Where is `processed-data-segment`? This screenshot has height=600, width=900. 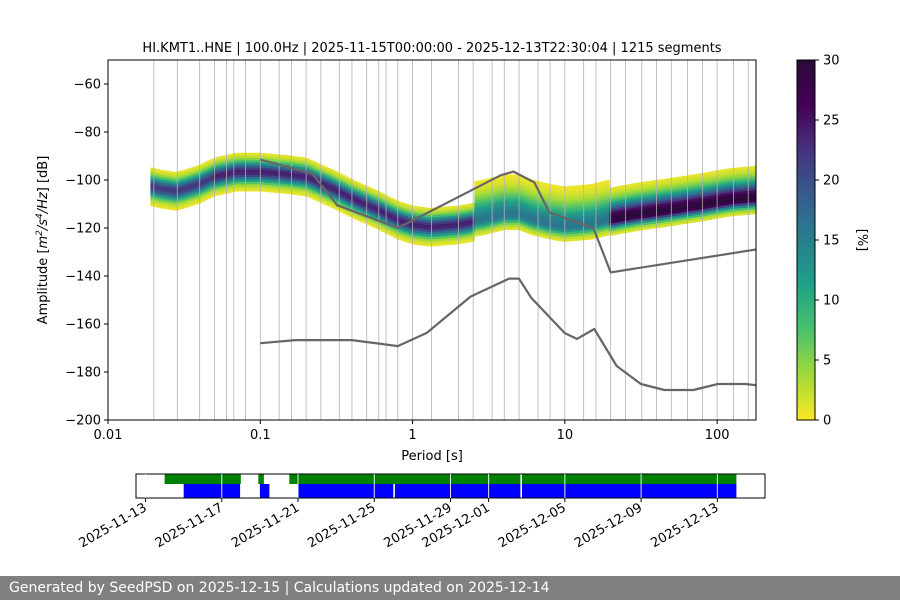
processed-data-segment is located at coordinates (405, 479).